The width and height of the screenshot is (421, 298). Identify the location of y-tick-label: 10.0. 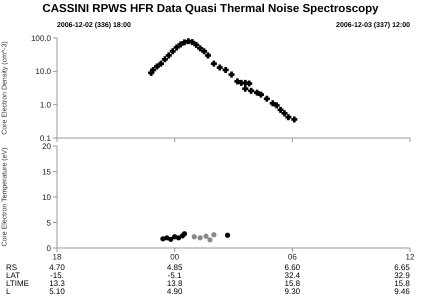
(43, 71).